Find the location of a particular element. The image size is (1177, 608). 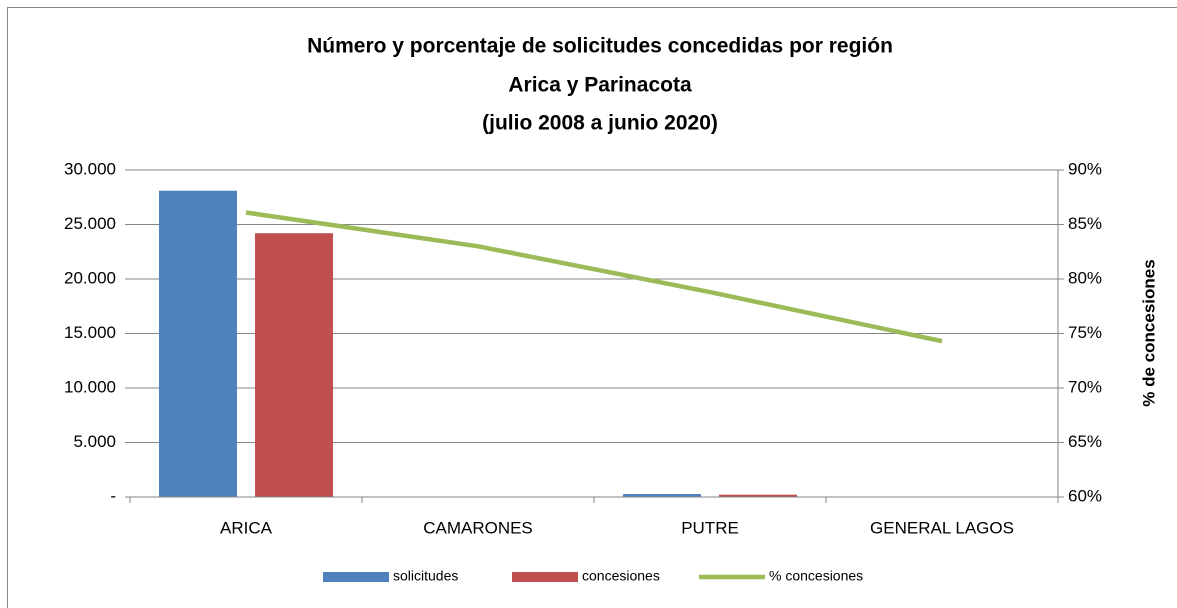

legend-label: % concesiones is located at coordinates (816, 576).